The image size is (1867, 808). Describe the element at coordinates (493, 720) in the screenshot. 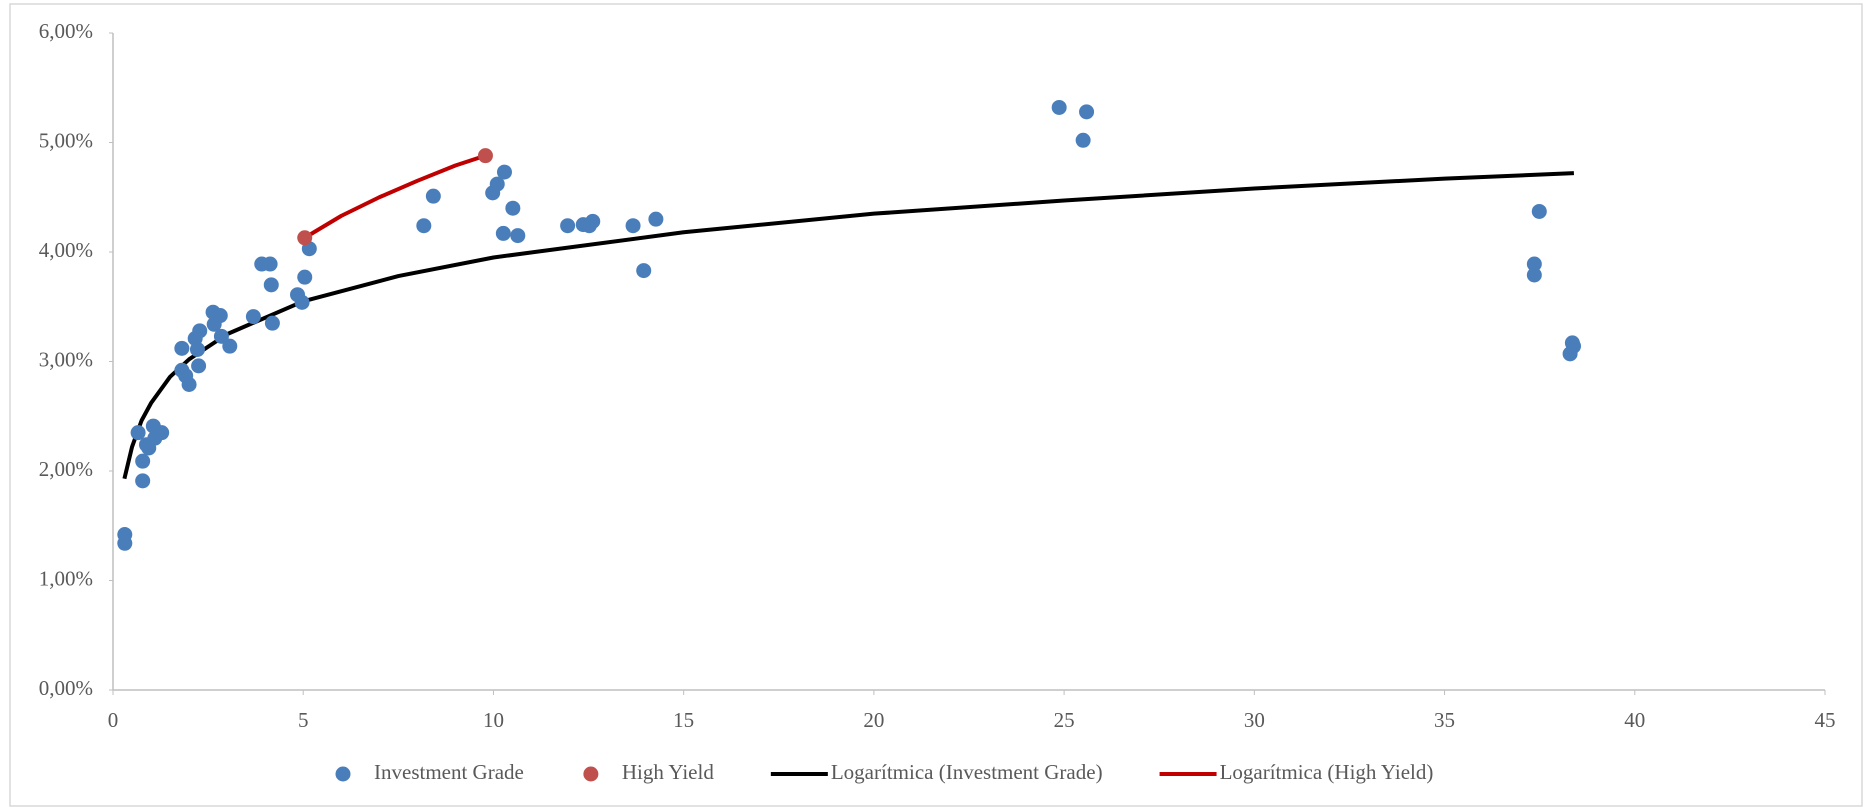

I see `x-tick-label: 10` at that location.